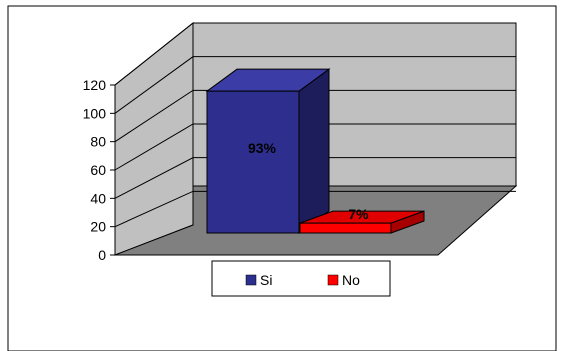 The image size is (564, 351). I want to click on bar-side-si, so click(314, 151).